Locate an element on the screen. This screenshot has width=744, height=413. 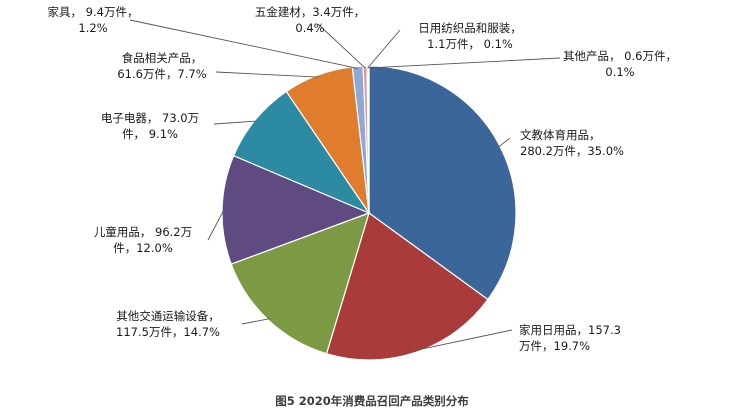
slice-label-line: 117.5万件，14.7% is located at coordinates (168, 332).